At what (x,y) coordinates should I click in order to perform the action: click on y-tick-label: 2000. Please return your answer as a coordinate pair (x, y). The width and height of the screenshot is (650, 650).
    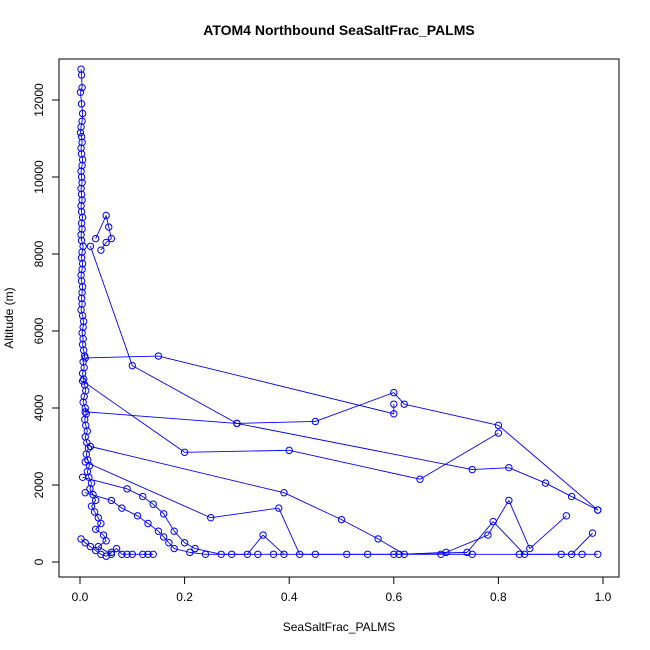
    Looking at the image, I should click on (39, 484).